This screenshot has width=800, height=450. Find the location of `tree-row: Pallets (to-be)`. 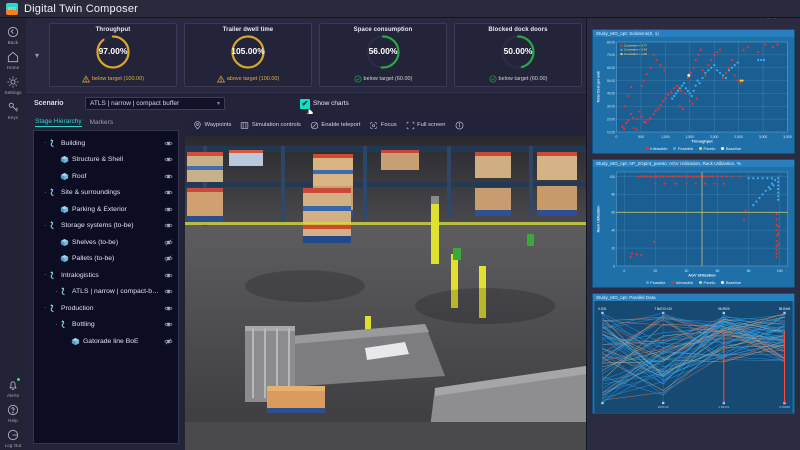

tree-row: Pallets (to-be) is located at coordinates (106, 259).